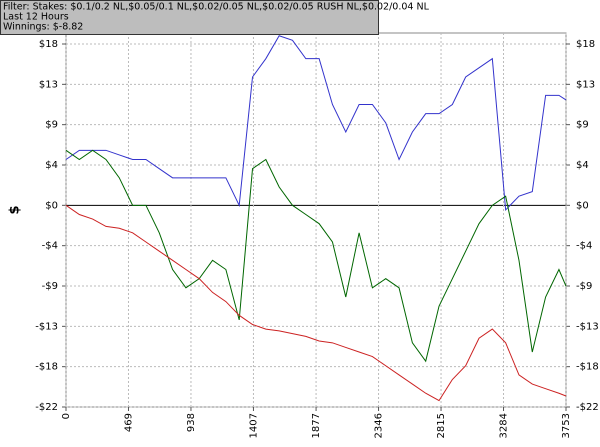 The width and height of the screenshot is (600, 447). I want to click on y-tick-label: $0, so click(51, 205).